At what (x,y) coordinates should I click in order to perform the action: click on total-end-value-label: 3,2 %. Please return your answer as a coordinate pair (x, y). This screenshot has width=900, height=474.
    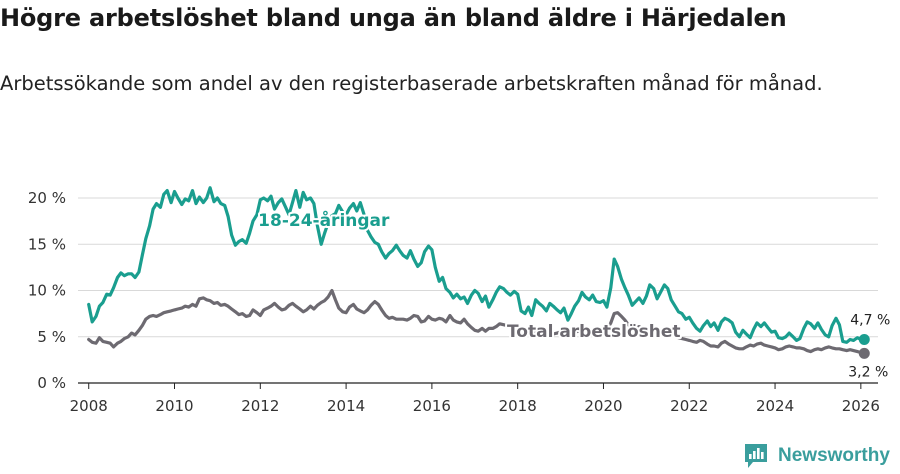
    Looking at the image, I should click on (868, 372).